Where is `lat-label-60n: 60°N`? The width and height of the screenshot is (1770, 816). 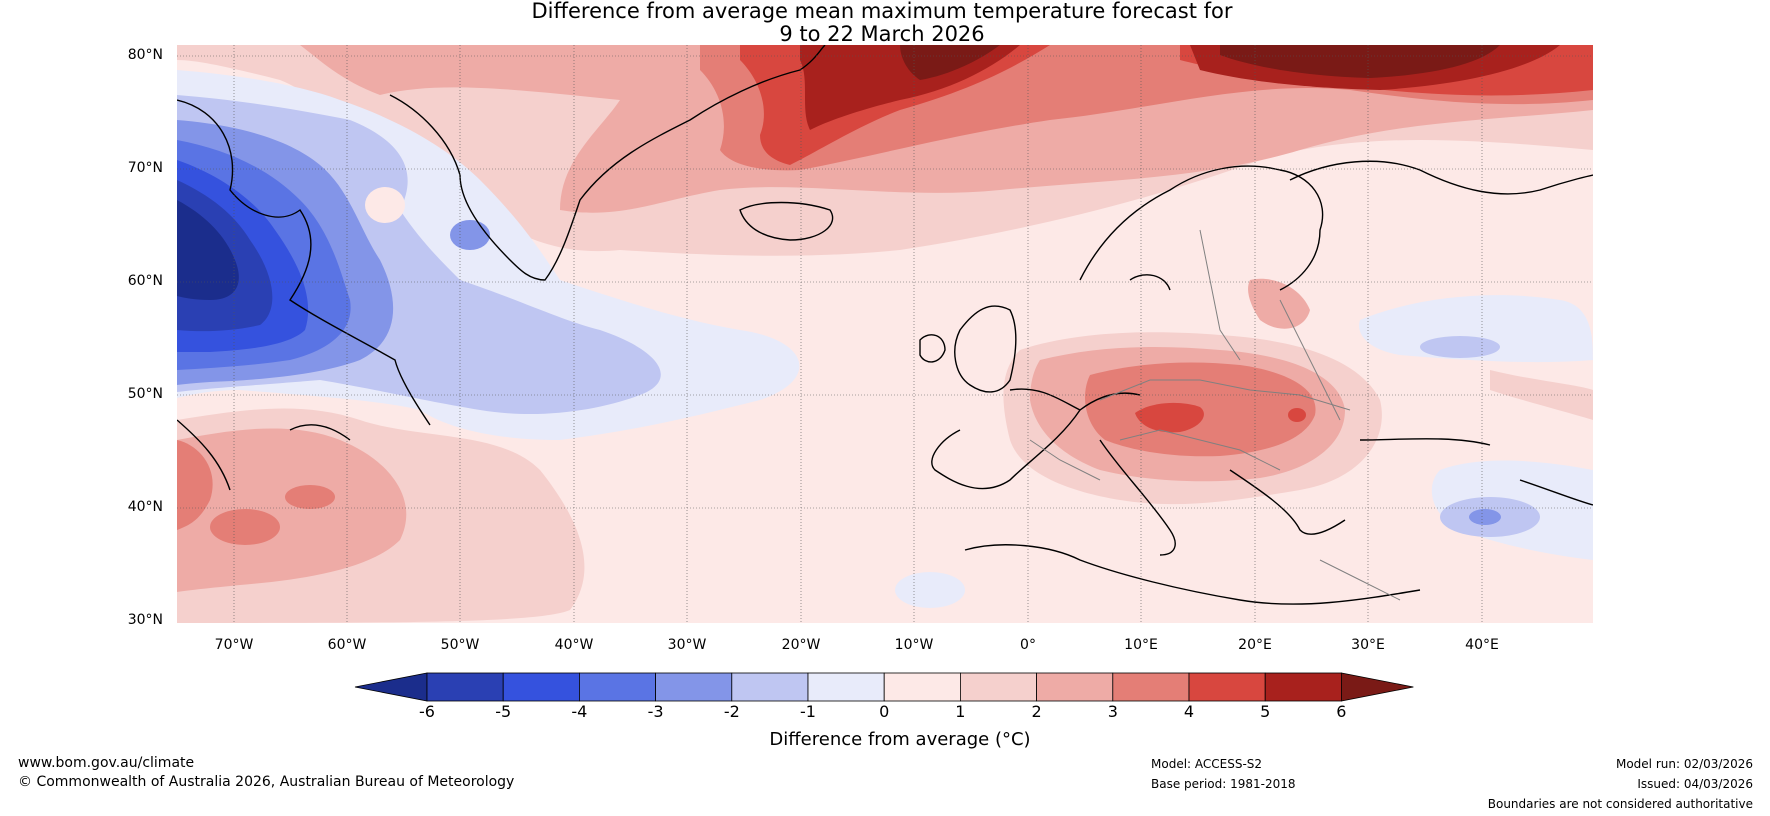
lat-label-60n: 60°N is located at coordinates (145, 281).